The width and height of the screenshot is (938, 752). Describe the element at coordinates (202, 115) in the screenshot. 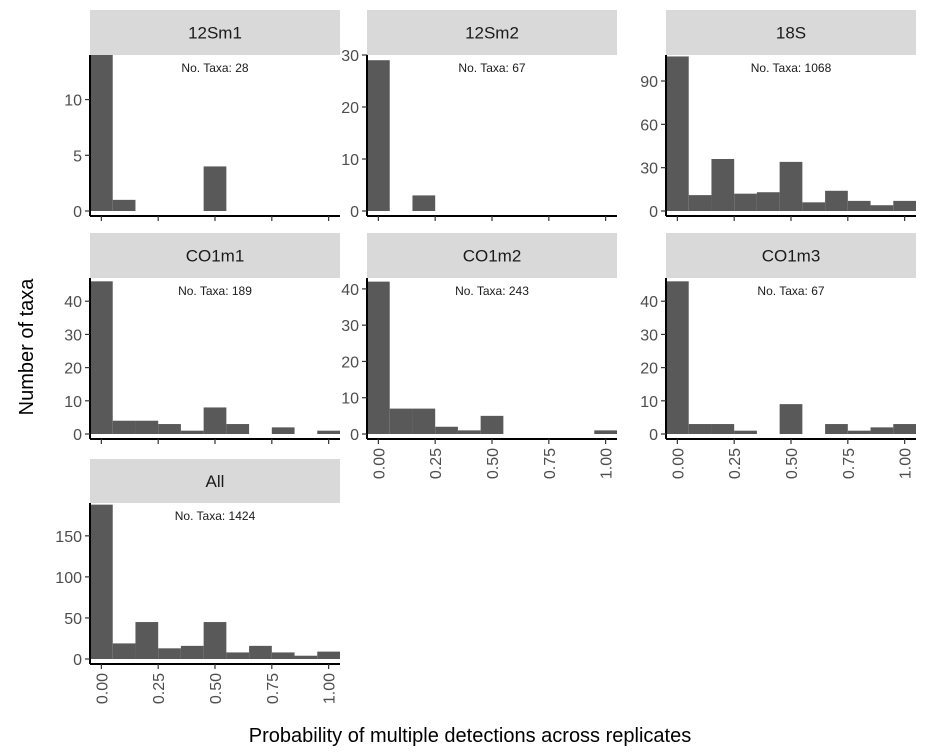

I see `panel-12sm1: 12Sm1 No. Taxa: 28 0 5 10` at that location.